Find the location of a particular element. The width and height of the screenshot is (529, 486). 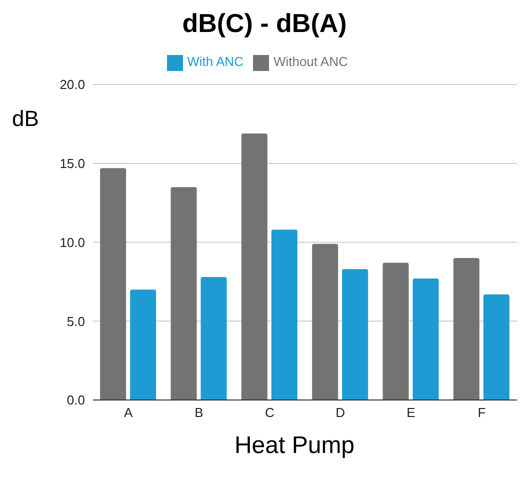

x-tick-label: D is located at coordinates (341, 412).